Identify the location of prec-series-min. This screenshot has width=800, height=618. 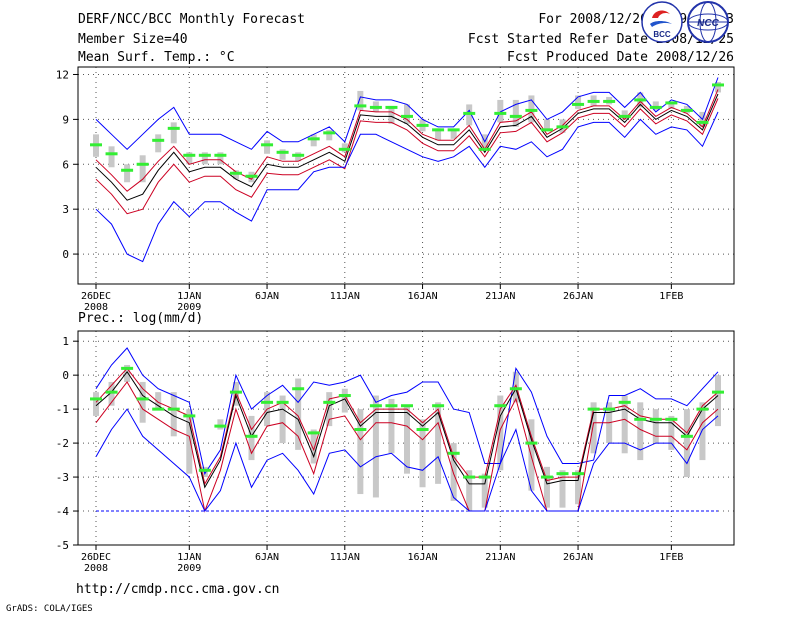
(407, 460).